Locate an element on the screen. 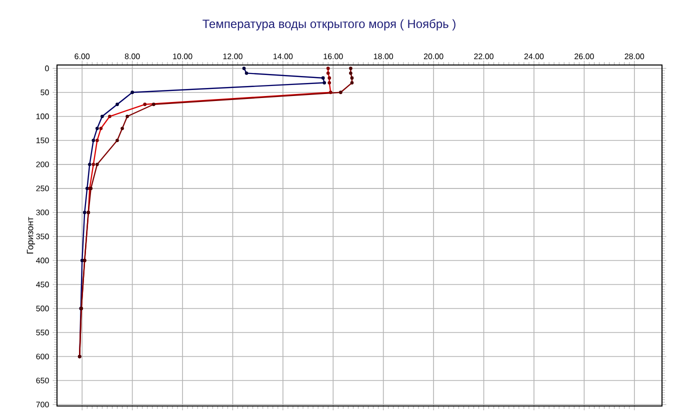  y-tick-label: 700 is located at coordinates (42, 405).